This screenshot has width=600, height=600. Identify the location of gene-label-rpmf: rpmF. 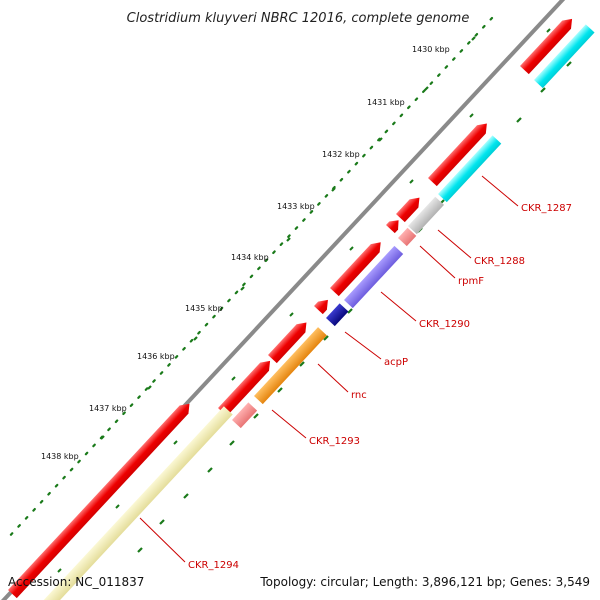
(471, 281).